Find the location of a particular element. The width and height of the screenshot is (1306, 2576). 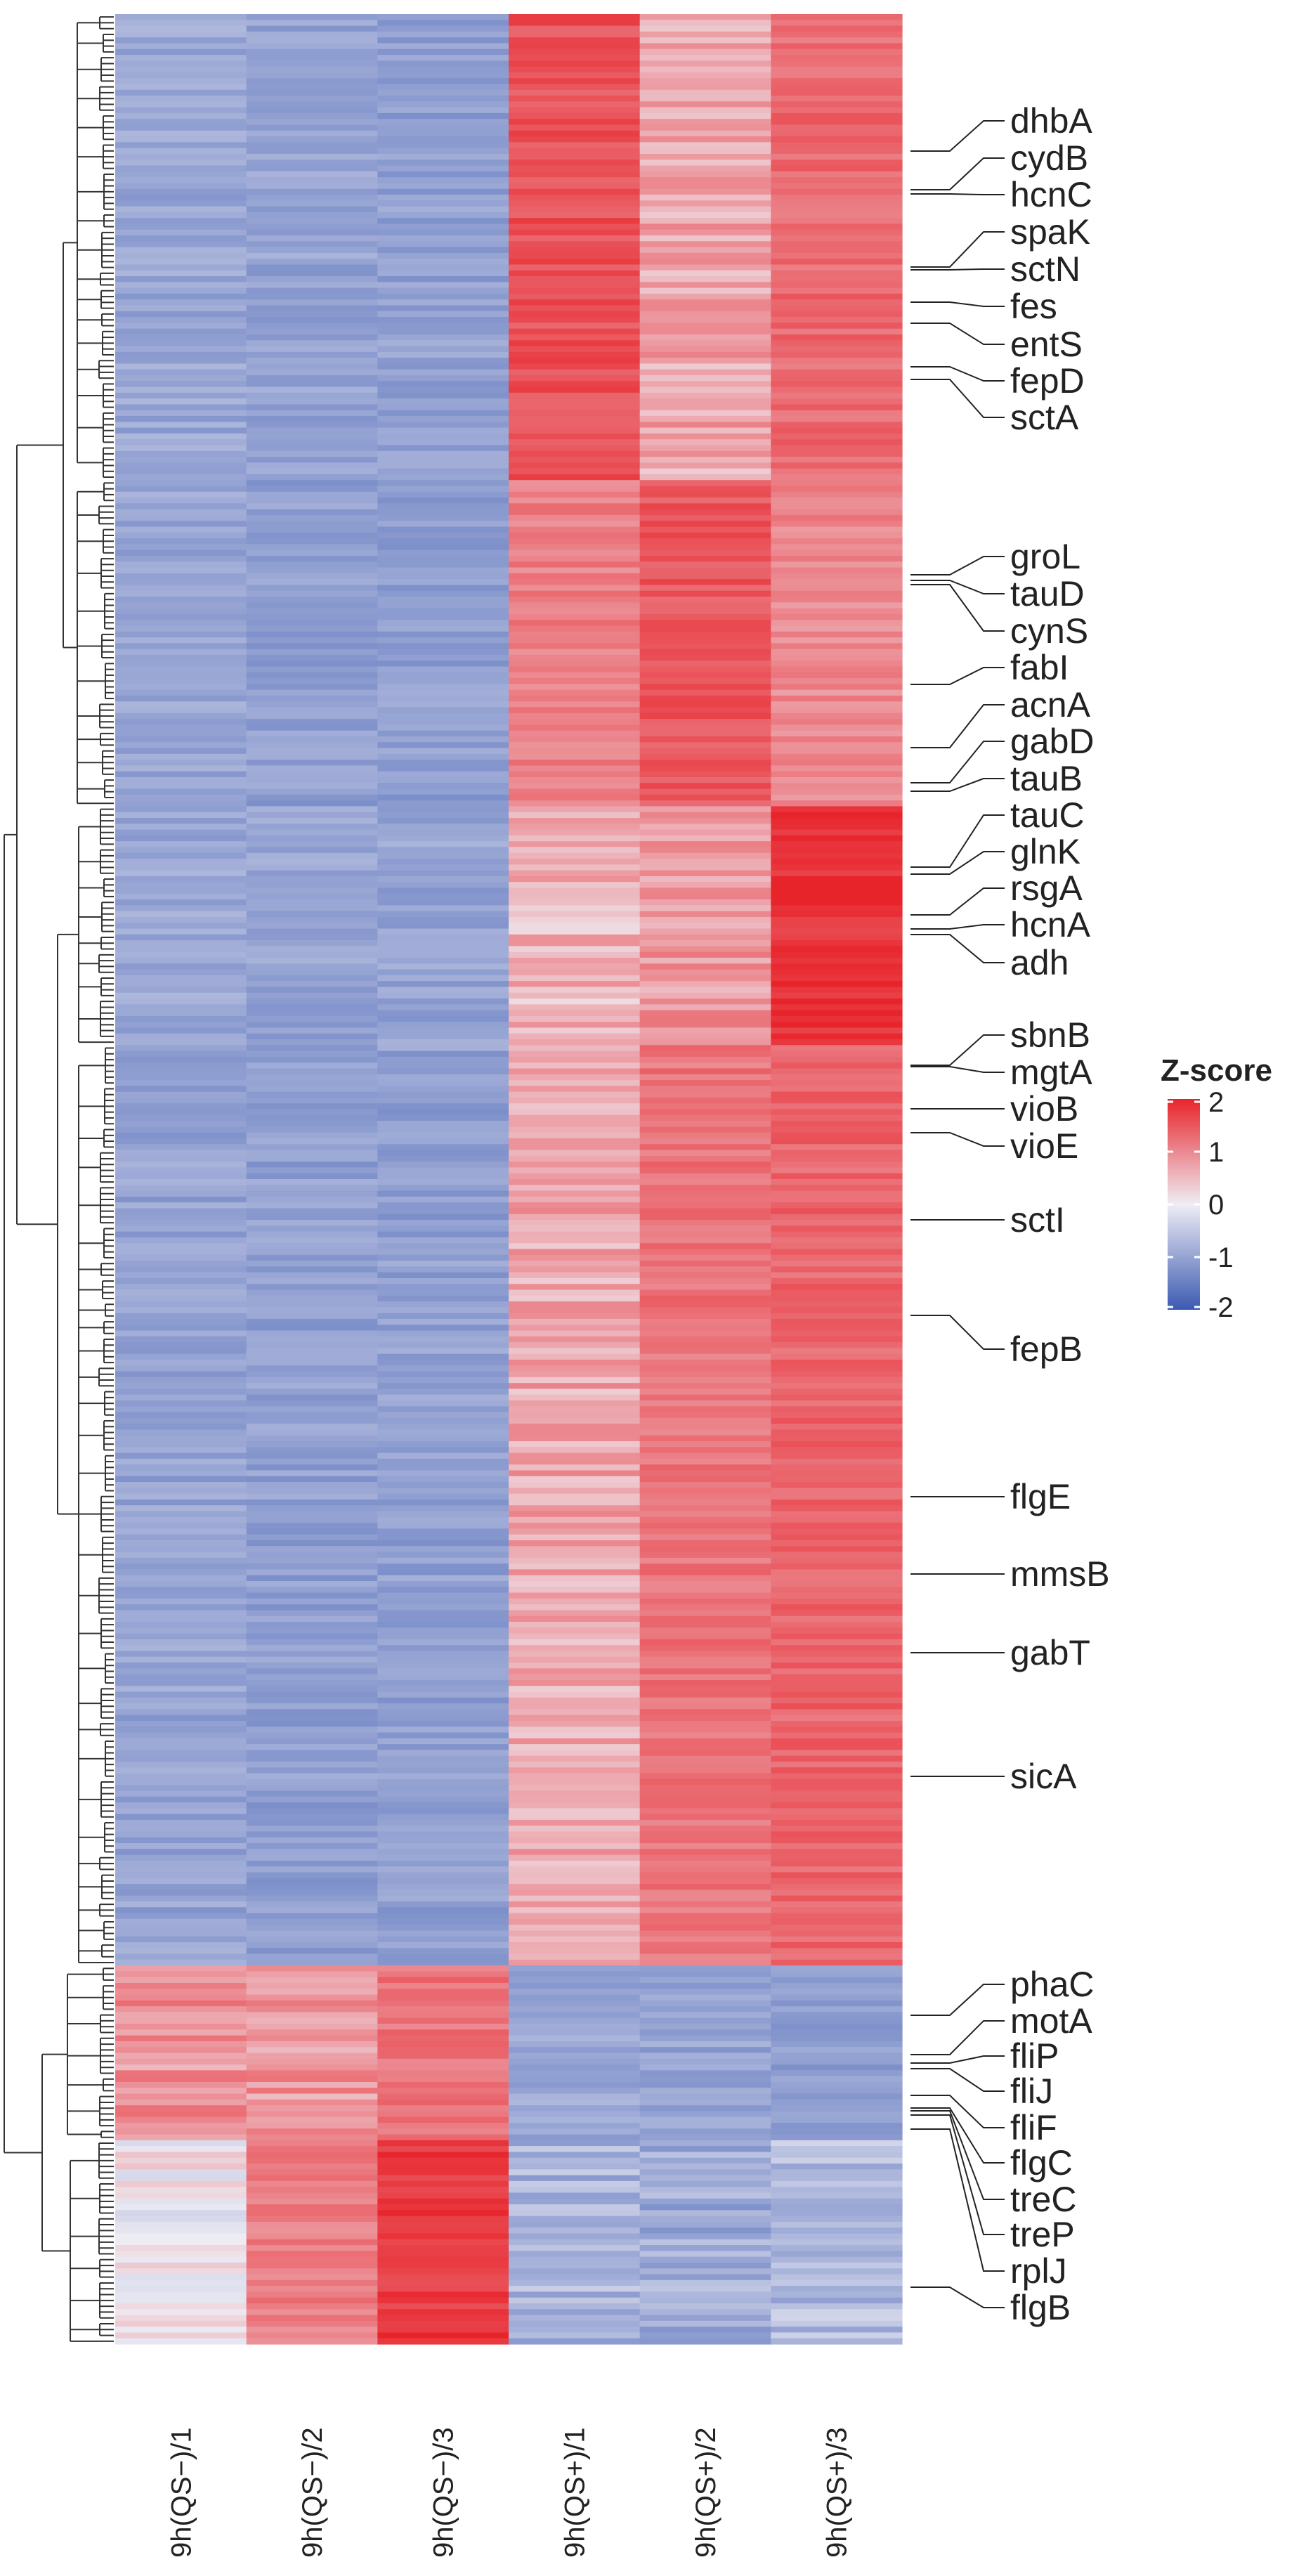

leader-line is located at coordinates (958, 2174).